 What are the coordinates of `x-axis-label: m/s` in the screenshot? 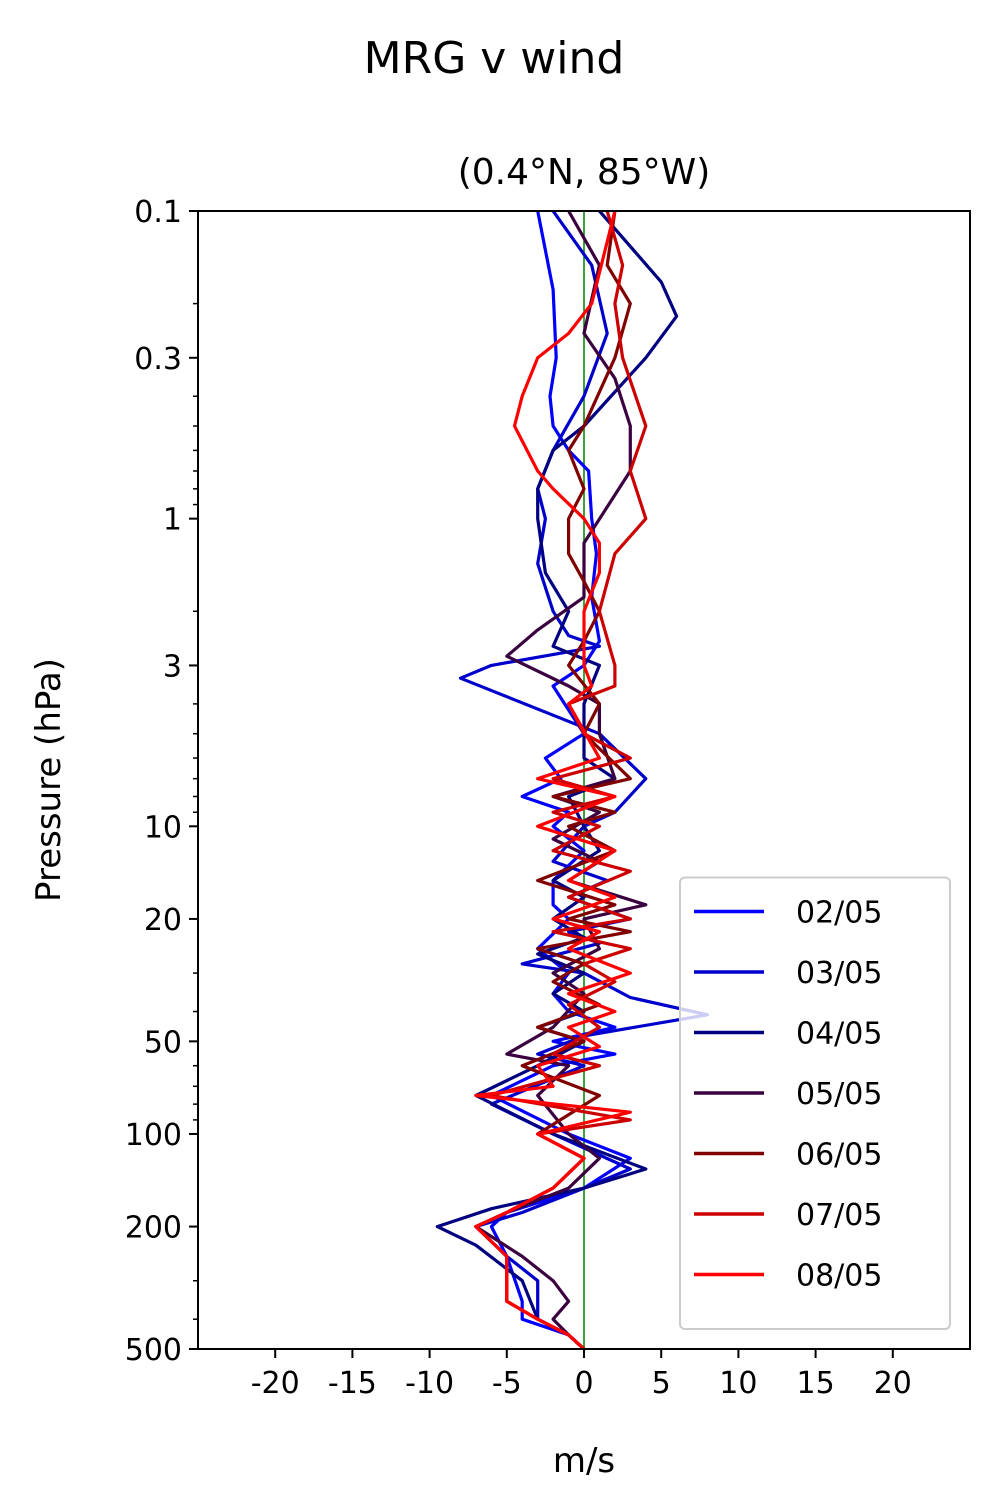 It's located at (584, 1461).